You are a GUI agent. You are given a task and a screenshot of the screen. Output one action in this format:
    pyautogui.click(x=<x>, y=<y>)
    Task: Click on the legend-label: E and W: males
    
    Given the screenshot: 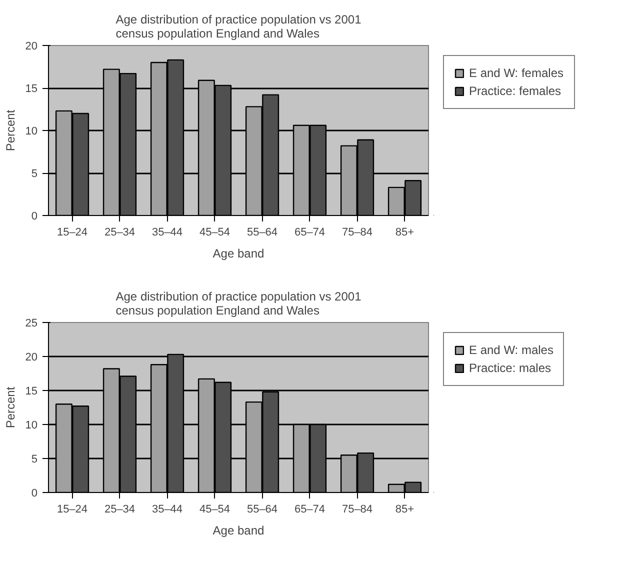 What is the action you would take?
    pyautogui.click(x=511, y=350)
    